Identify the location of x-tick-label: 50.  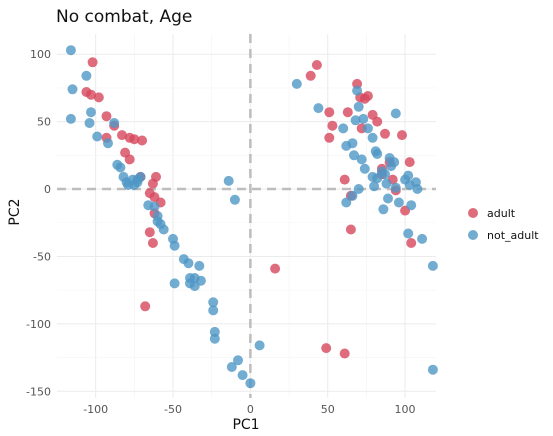
(328, 409).